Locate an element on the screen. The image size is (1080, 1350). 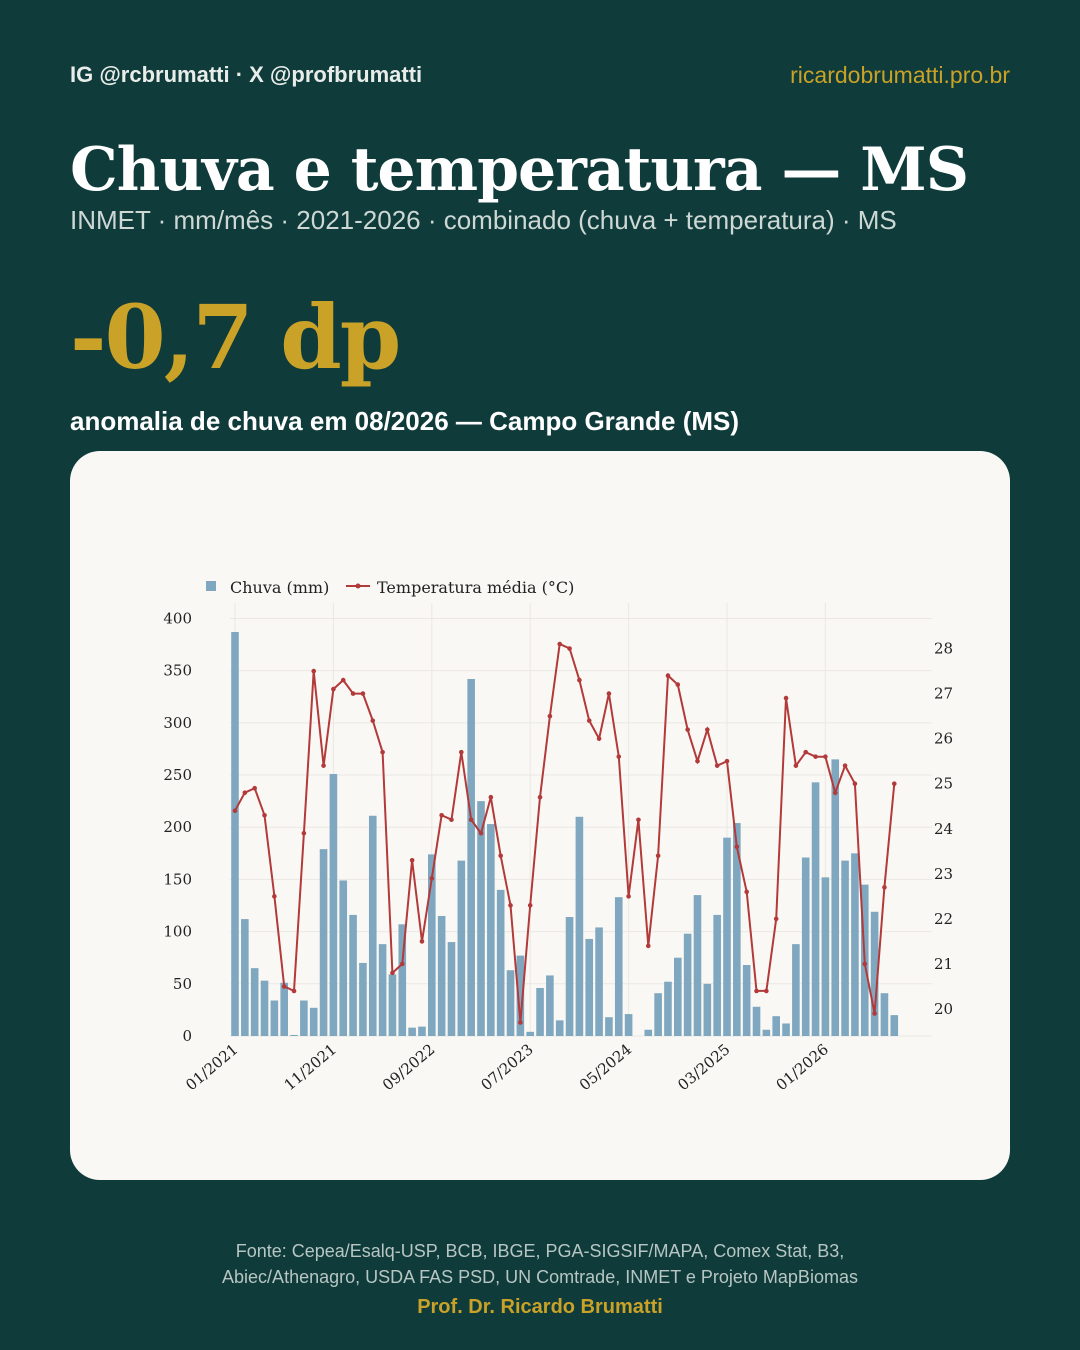
y-right-tick-label: 28 is located at coordinates (943, 649).